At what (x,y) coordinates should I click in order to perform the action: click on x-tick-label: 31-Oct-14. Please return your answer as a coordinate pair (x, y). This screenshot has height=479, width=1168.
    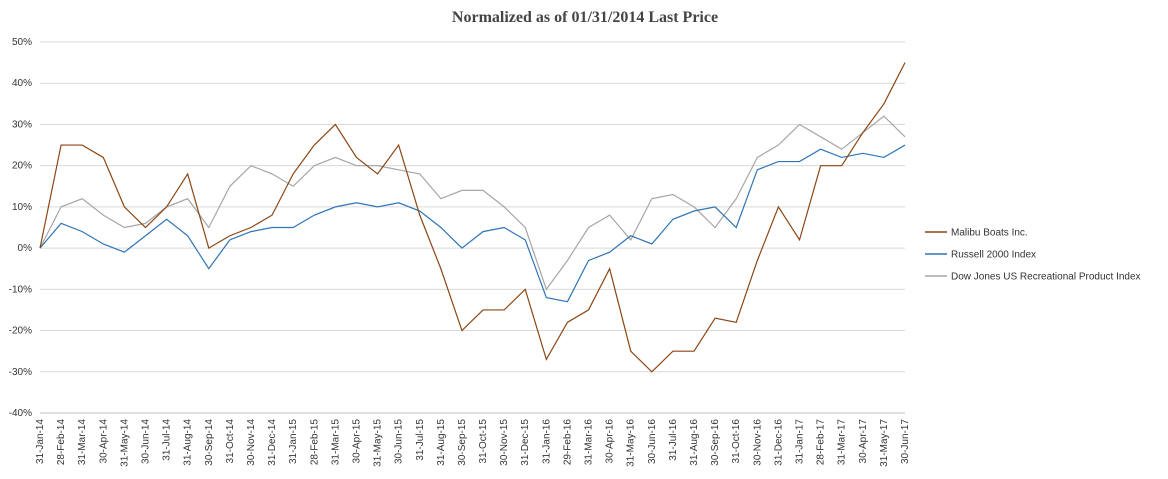
    Looking at the image, I should click on (230, 441).